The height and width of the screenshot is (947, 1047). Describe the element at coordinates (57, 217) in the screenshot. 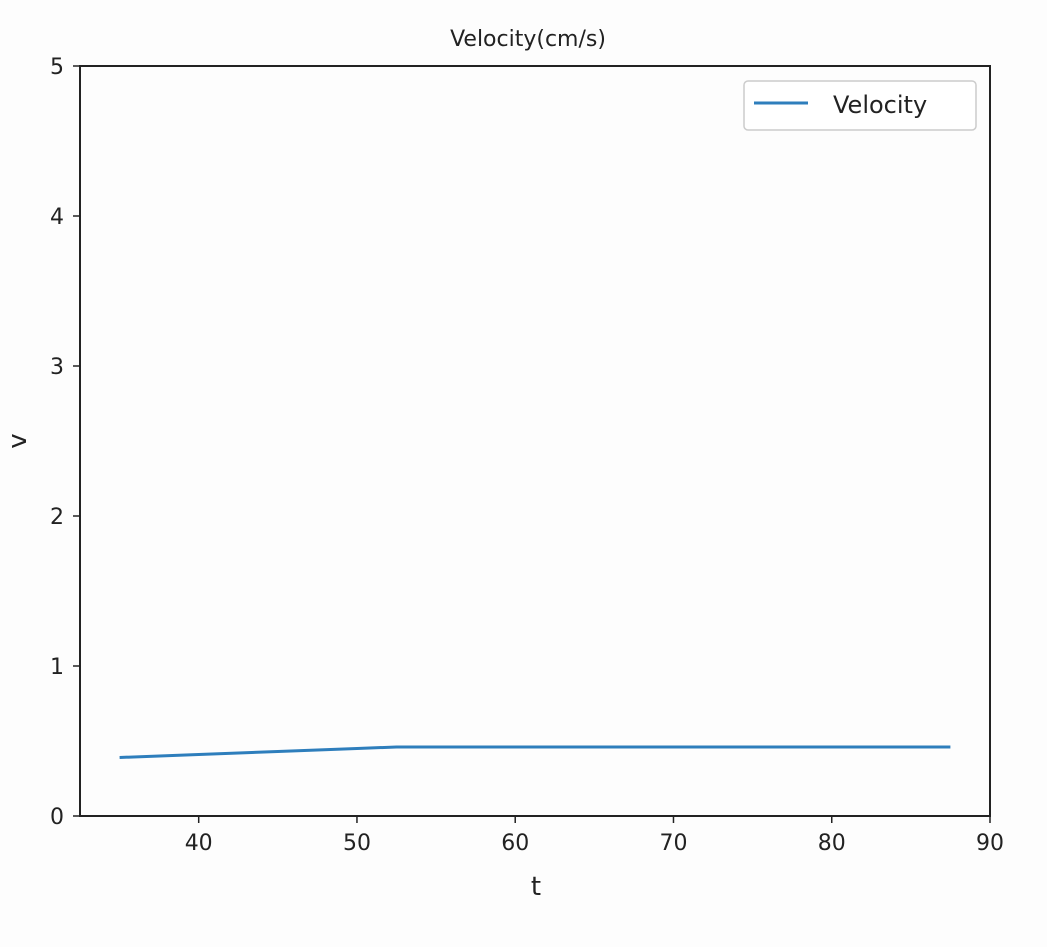

I see `y-tick-label-4: 4` at that location.